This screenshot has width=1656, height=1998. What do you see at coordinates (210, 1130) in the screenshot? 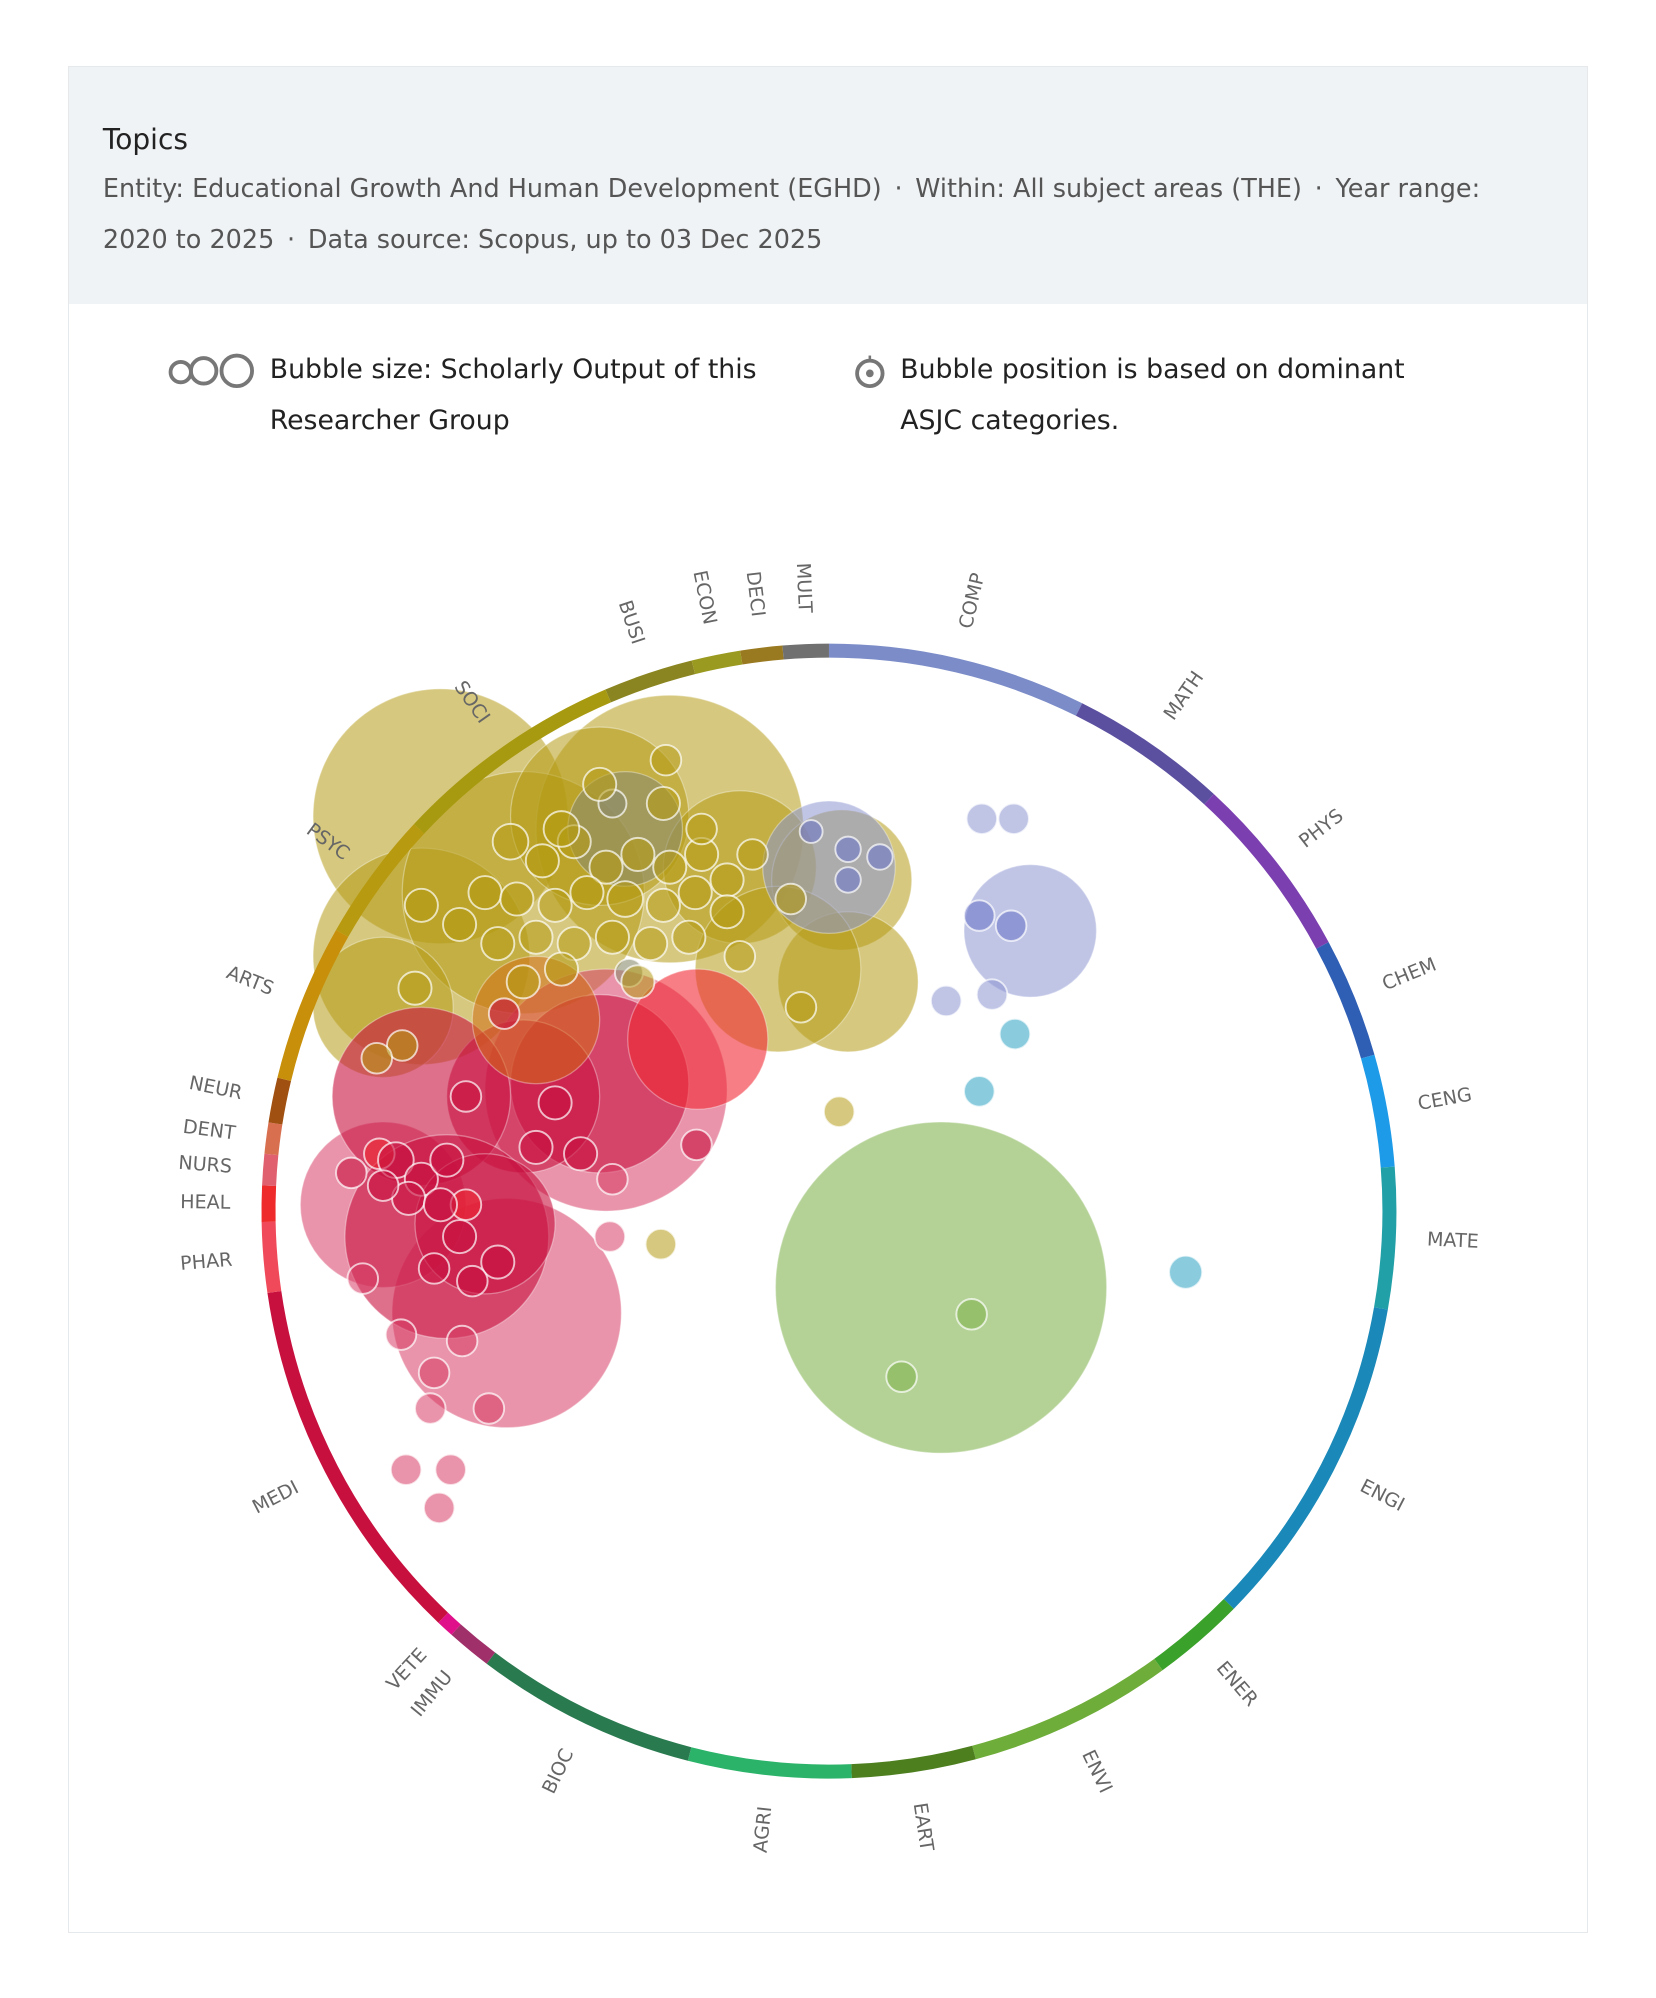
I see `category-label: DENT` at bounding box center [210, 1130].